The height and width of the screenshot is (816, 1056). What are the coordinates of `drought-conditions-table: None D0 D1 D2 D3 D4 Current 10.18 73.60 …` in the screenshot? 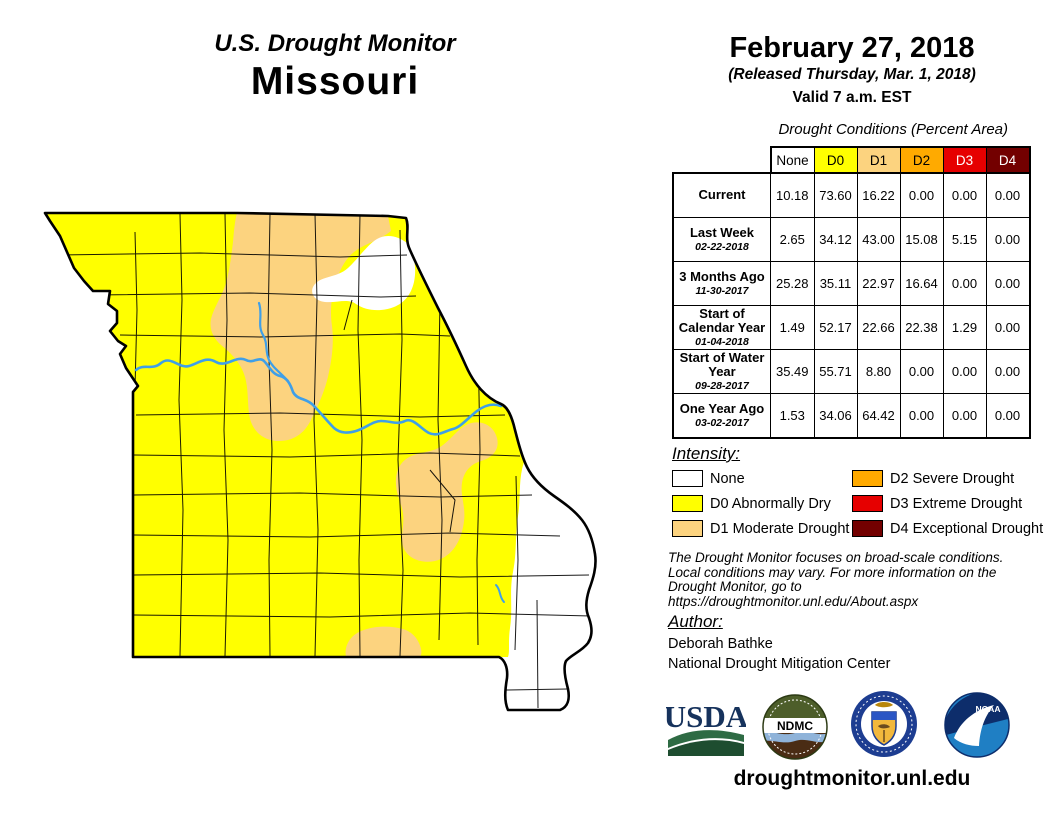 It's located at (851, 292).